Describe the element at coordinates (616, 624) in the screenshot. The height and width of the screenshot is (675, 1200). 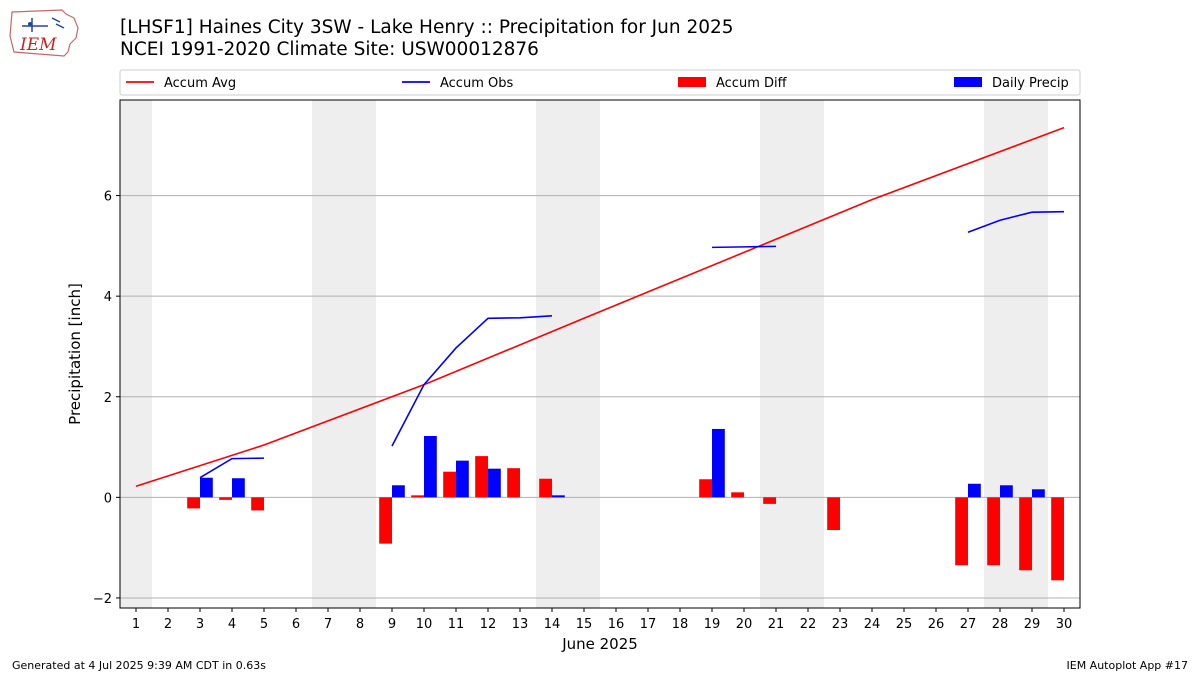
I see `x-tick-label: 16` at that location.